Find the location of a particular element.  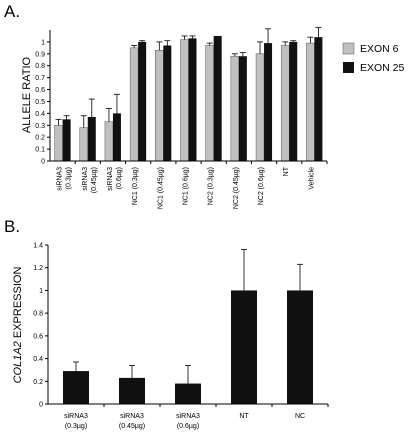

x-tick-label-line1: NC2 (0.6µg) is located at coordinates (261, 186).